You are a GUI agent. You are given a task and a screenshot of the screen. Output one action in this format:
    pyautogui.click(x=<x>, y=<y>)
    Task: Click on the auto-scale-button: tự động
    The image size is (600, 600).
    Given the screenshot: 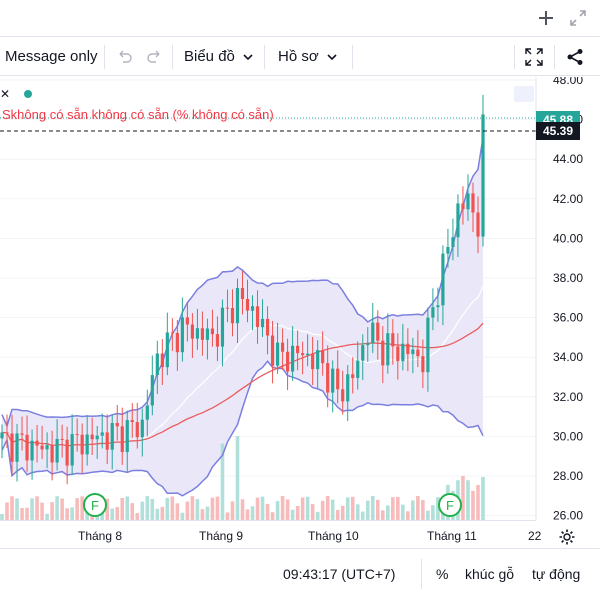 What is the action you would take?
    pyautogui.click(x=556, y=574)
    